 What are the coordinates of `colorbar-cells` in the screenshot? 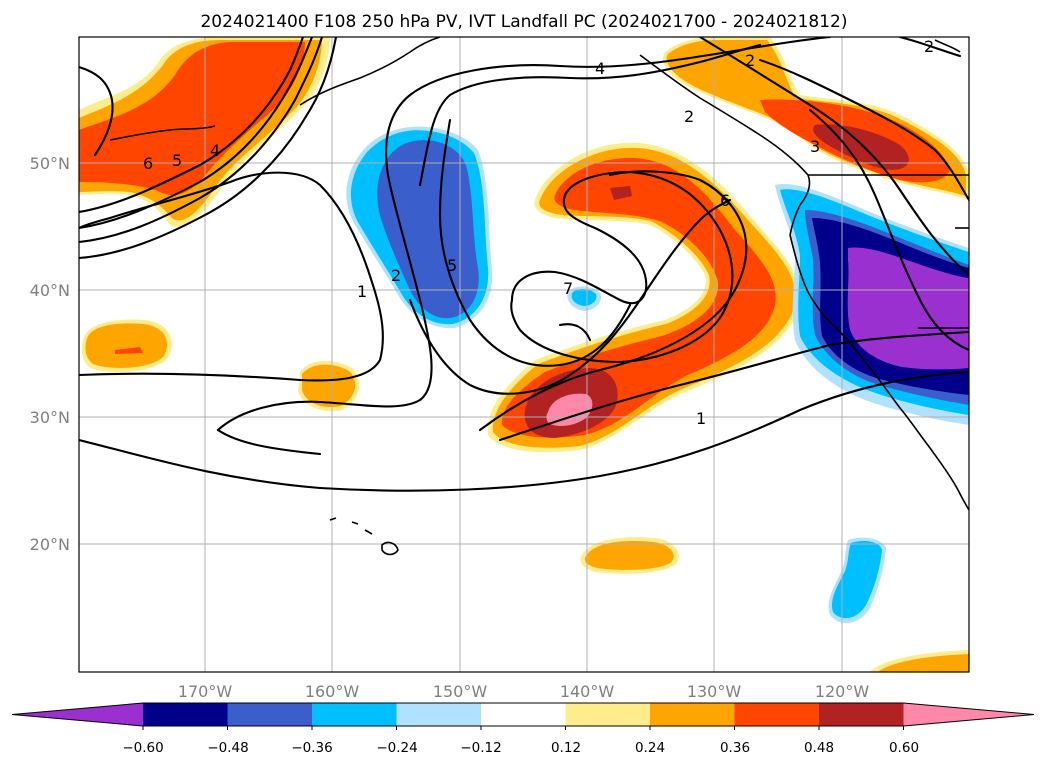 It's located at (523, 714).